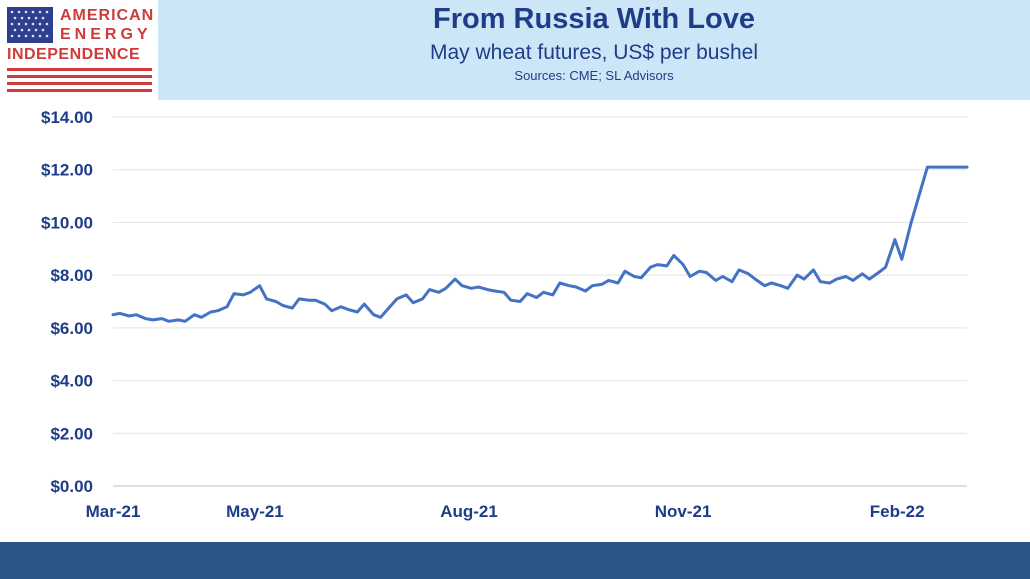 The width and height of the screenshot is (1030, 579). Describe the element at coordinates (255, 511) in the screenshot. I see `x-tick-label: May-21` at that location.